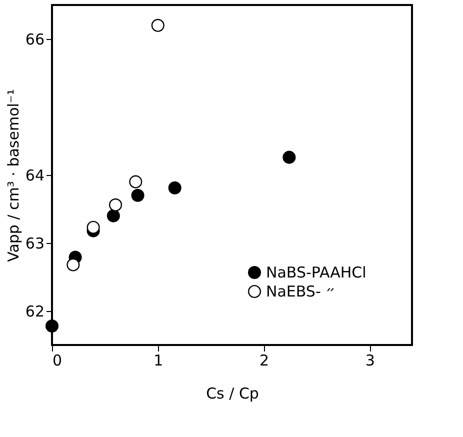 The height and width of the screenshot is (437, 463). Describe the element at coordinates (232, 393) in the screenshot. I see `x-axis-title: Cs / Cp` at that location.